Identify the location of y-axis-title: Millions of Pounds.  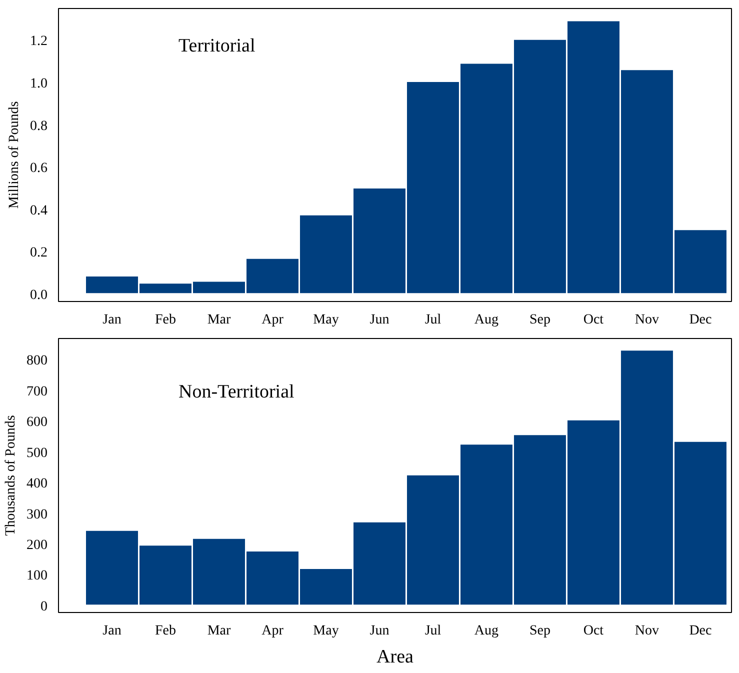
(14, 155).